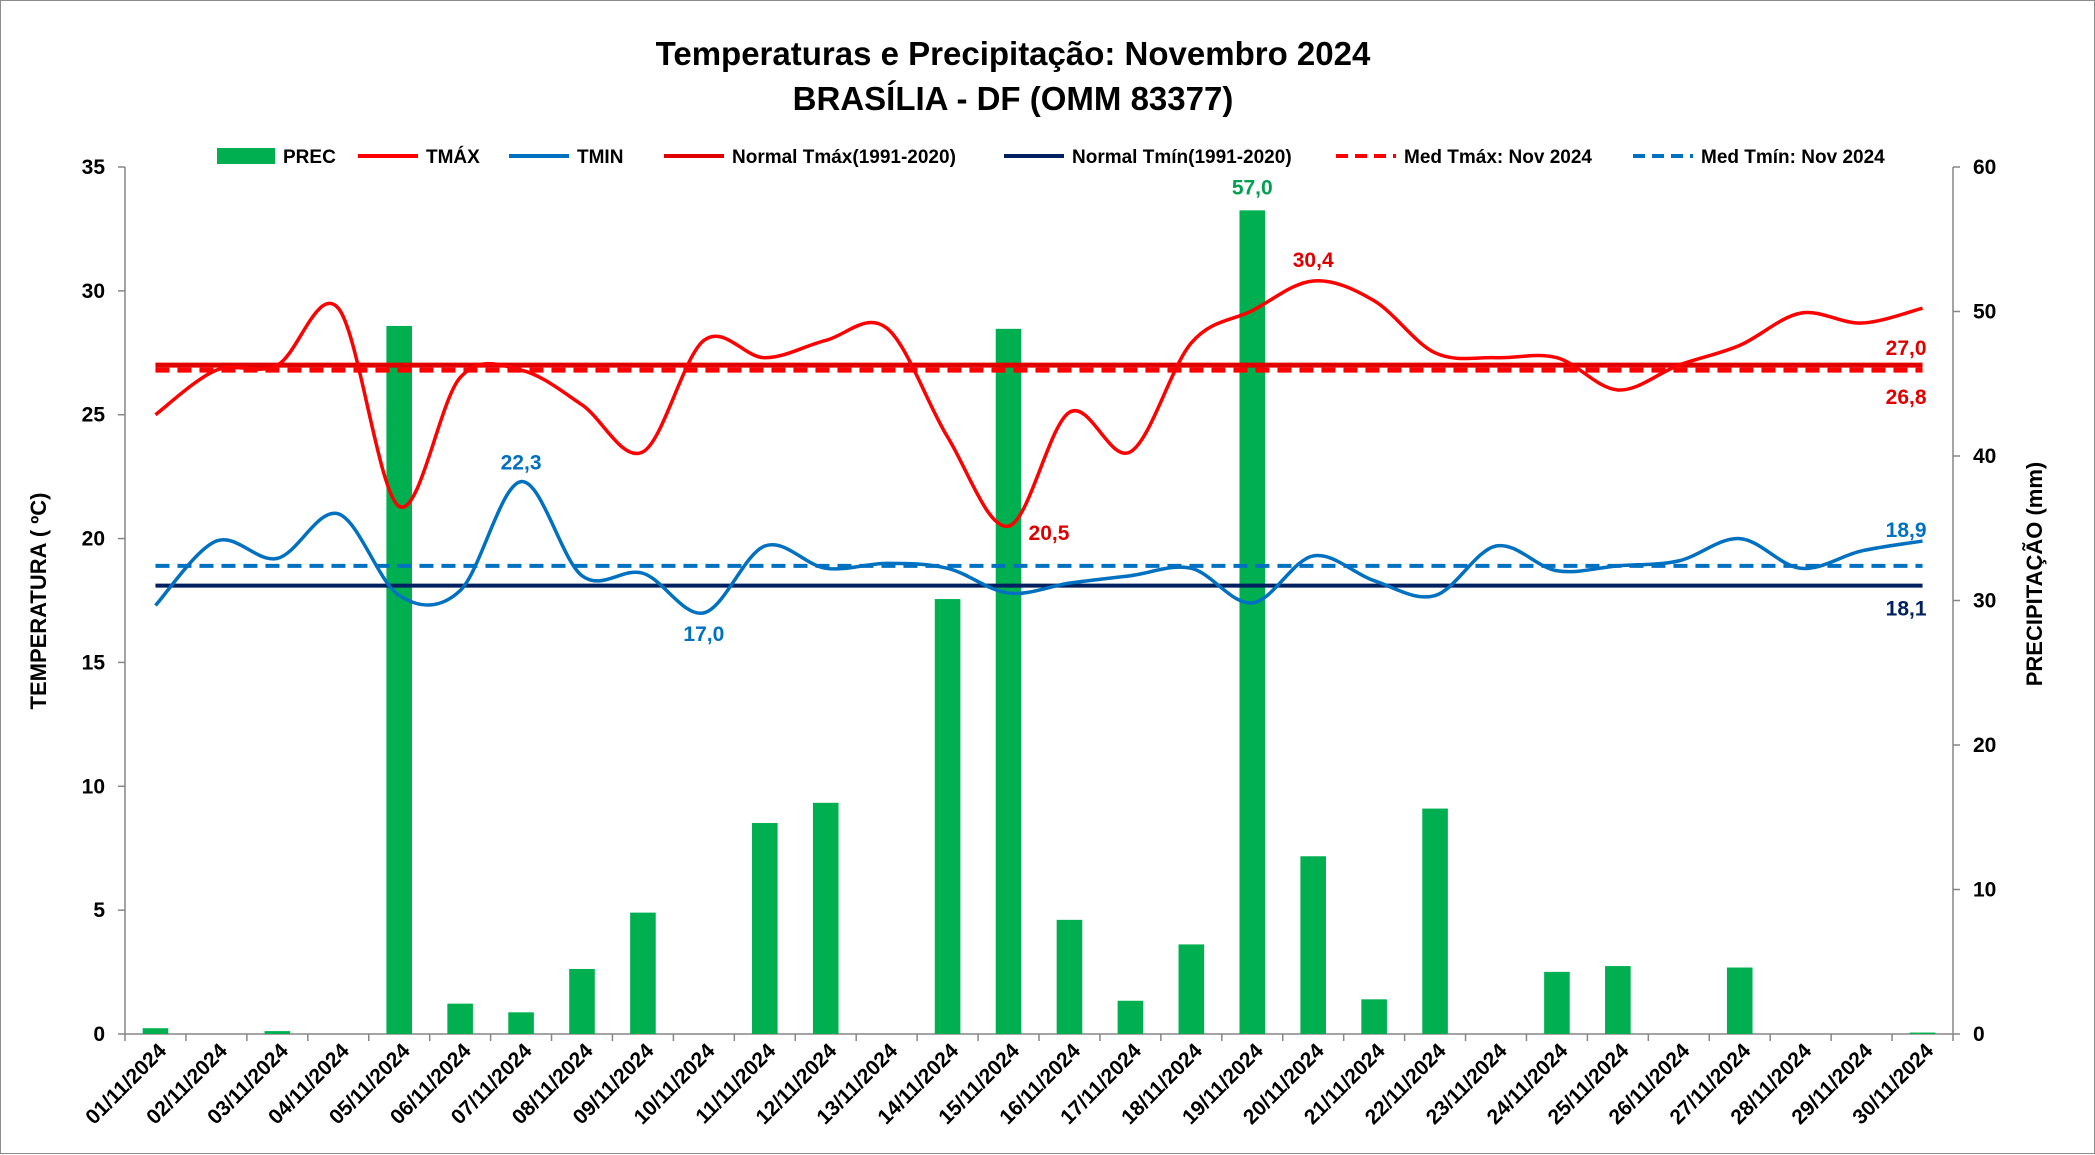 Image resolution: width=2095 pixels, height=1155 pixels. Describe the element at coordinates (1906, 530) in the screenshot. I see `data-label: 18,9` at that location.